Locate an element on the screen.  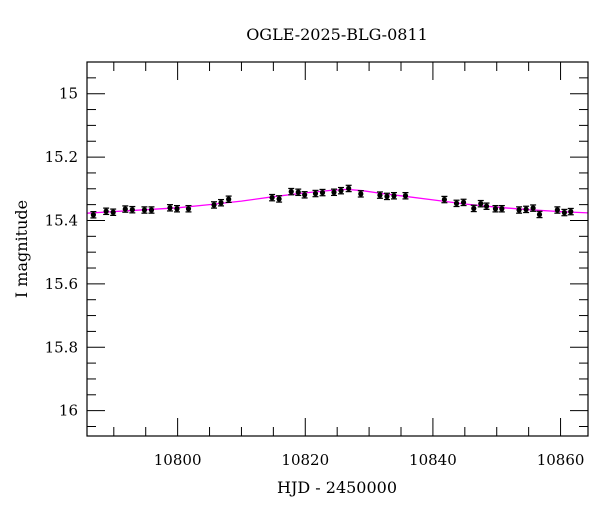
x-tick-label: 10800 is located at coordinates (178, 460).